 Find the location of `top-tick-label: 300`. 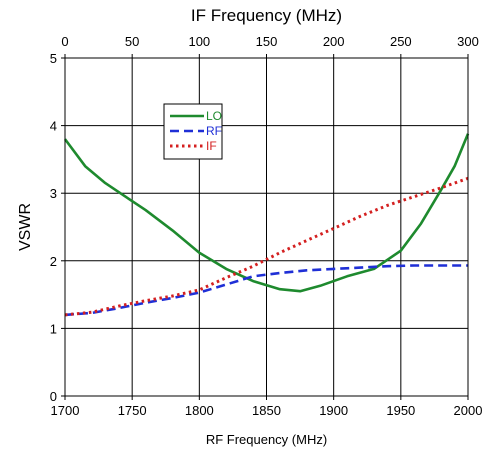

top-tick-label: 300 is located at coordinates (468, 41).